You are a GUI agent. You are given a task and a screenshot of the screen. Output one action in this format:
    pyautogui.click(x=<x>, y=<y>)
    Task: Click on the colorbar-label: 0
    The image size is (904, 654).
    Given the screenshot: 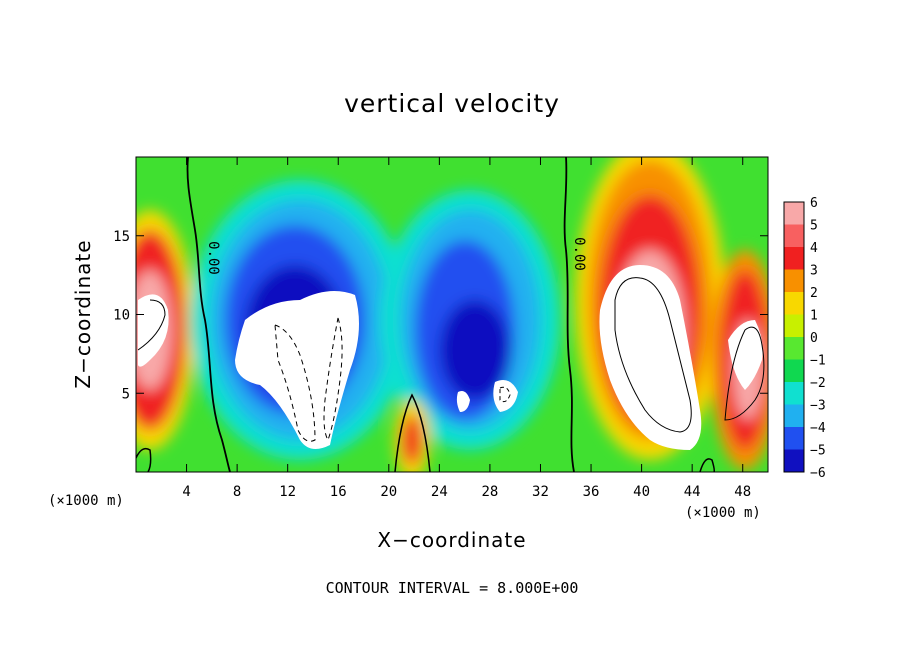 What is the action you would take?
    pyautogui.click(x=814, y=338)
    